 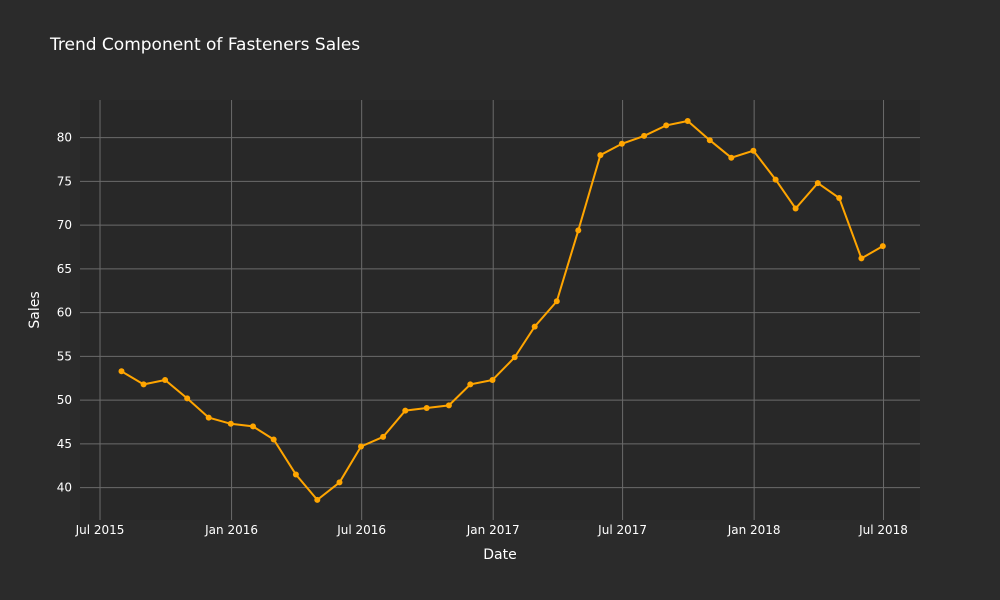 I want to click on y-tick-label: 55, so click(x=64, y=356).